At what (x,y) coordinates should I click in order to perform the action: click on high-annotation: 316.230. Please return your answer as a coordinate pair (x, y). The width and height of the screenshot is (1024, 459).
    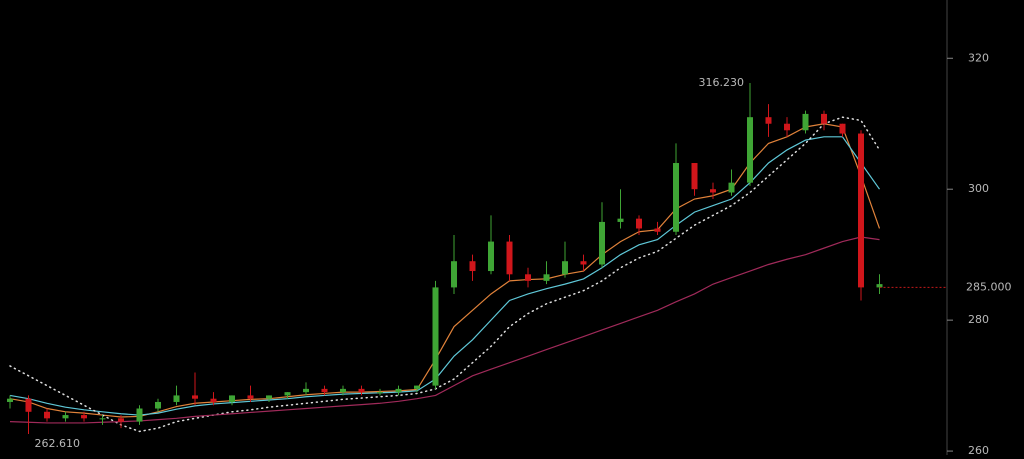
    Looking at the image, I should click on (722, 82).